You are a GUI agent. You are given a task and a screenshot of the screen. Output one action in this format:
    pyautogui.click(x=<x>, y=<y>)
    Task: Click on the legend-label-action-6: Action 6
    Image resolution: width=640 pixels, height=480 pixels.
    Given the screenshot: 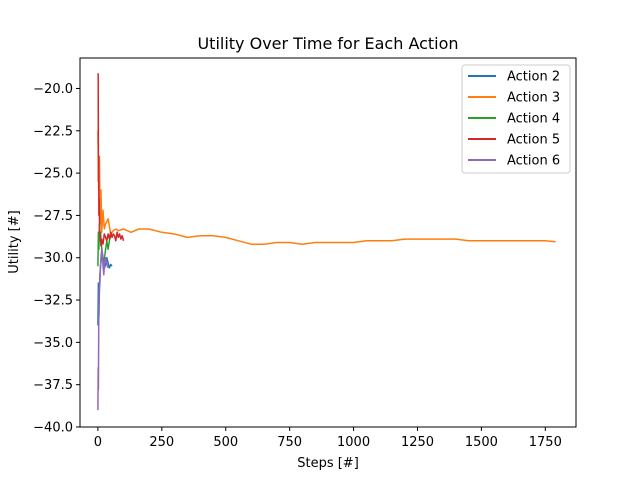 What is the action you would take?
    pyautogui.click(x=533, y=161)
    